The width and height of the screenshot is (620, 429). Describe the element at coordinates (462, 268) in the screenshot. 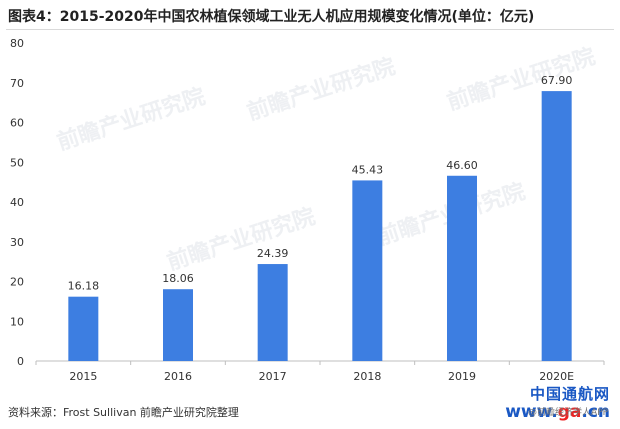

I see `bar-2019` at that location.